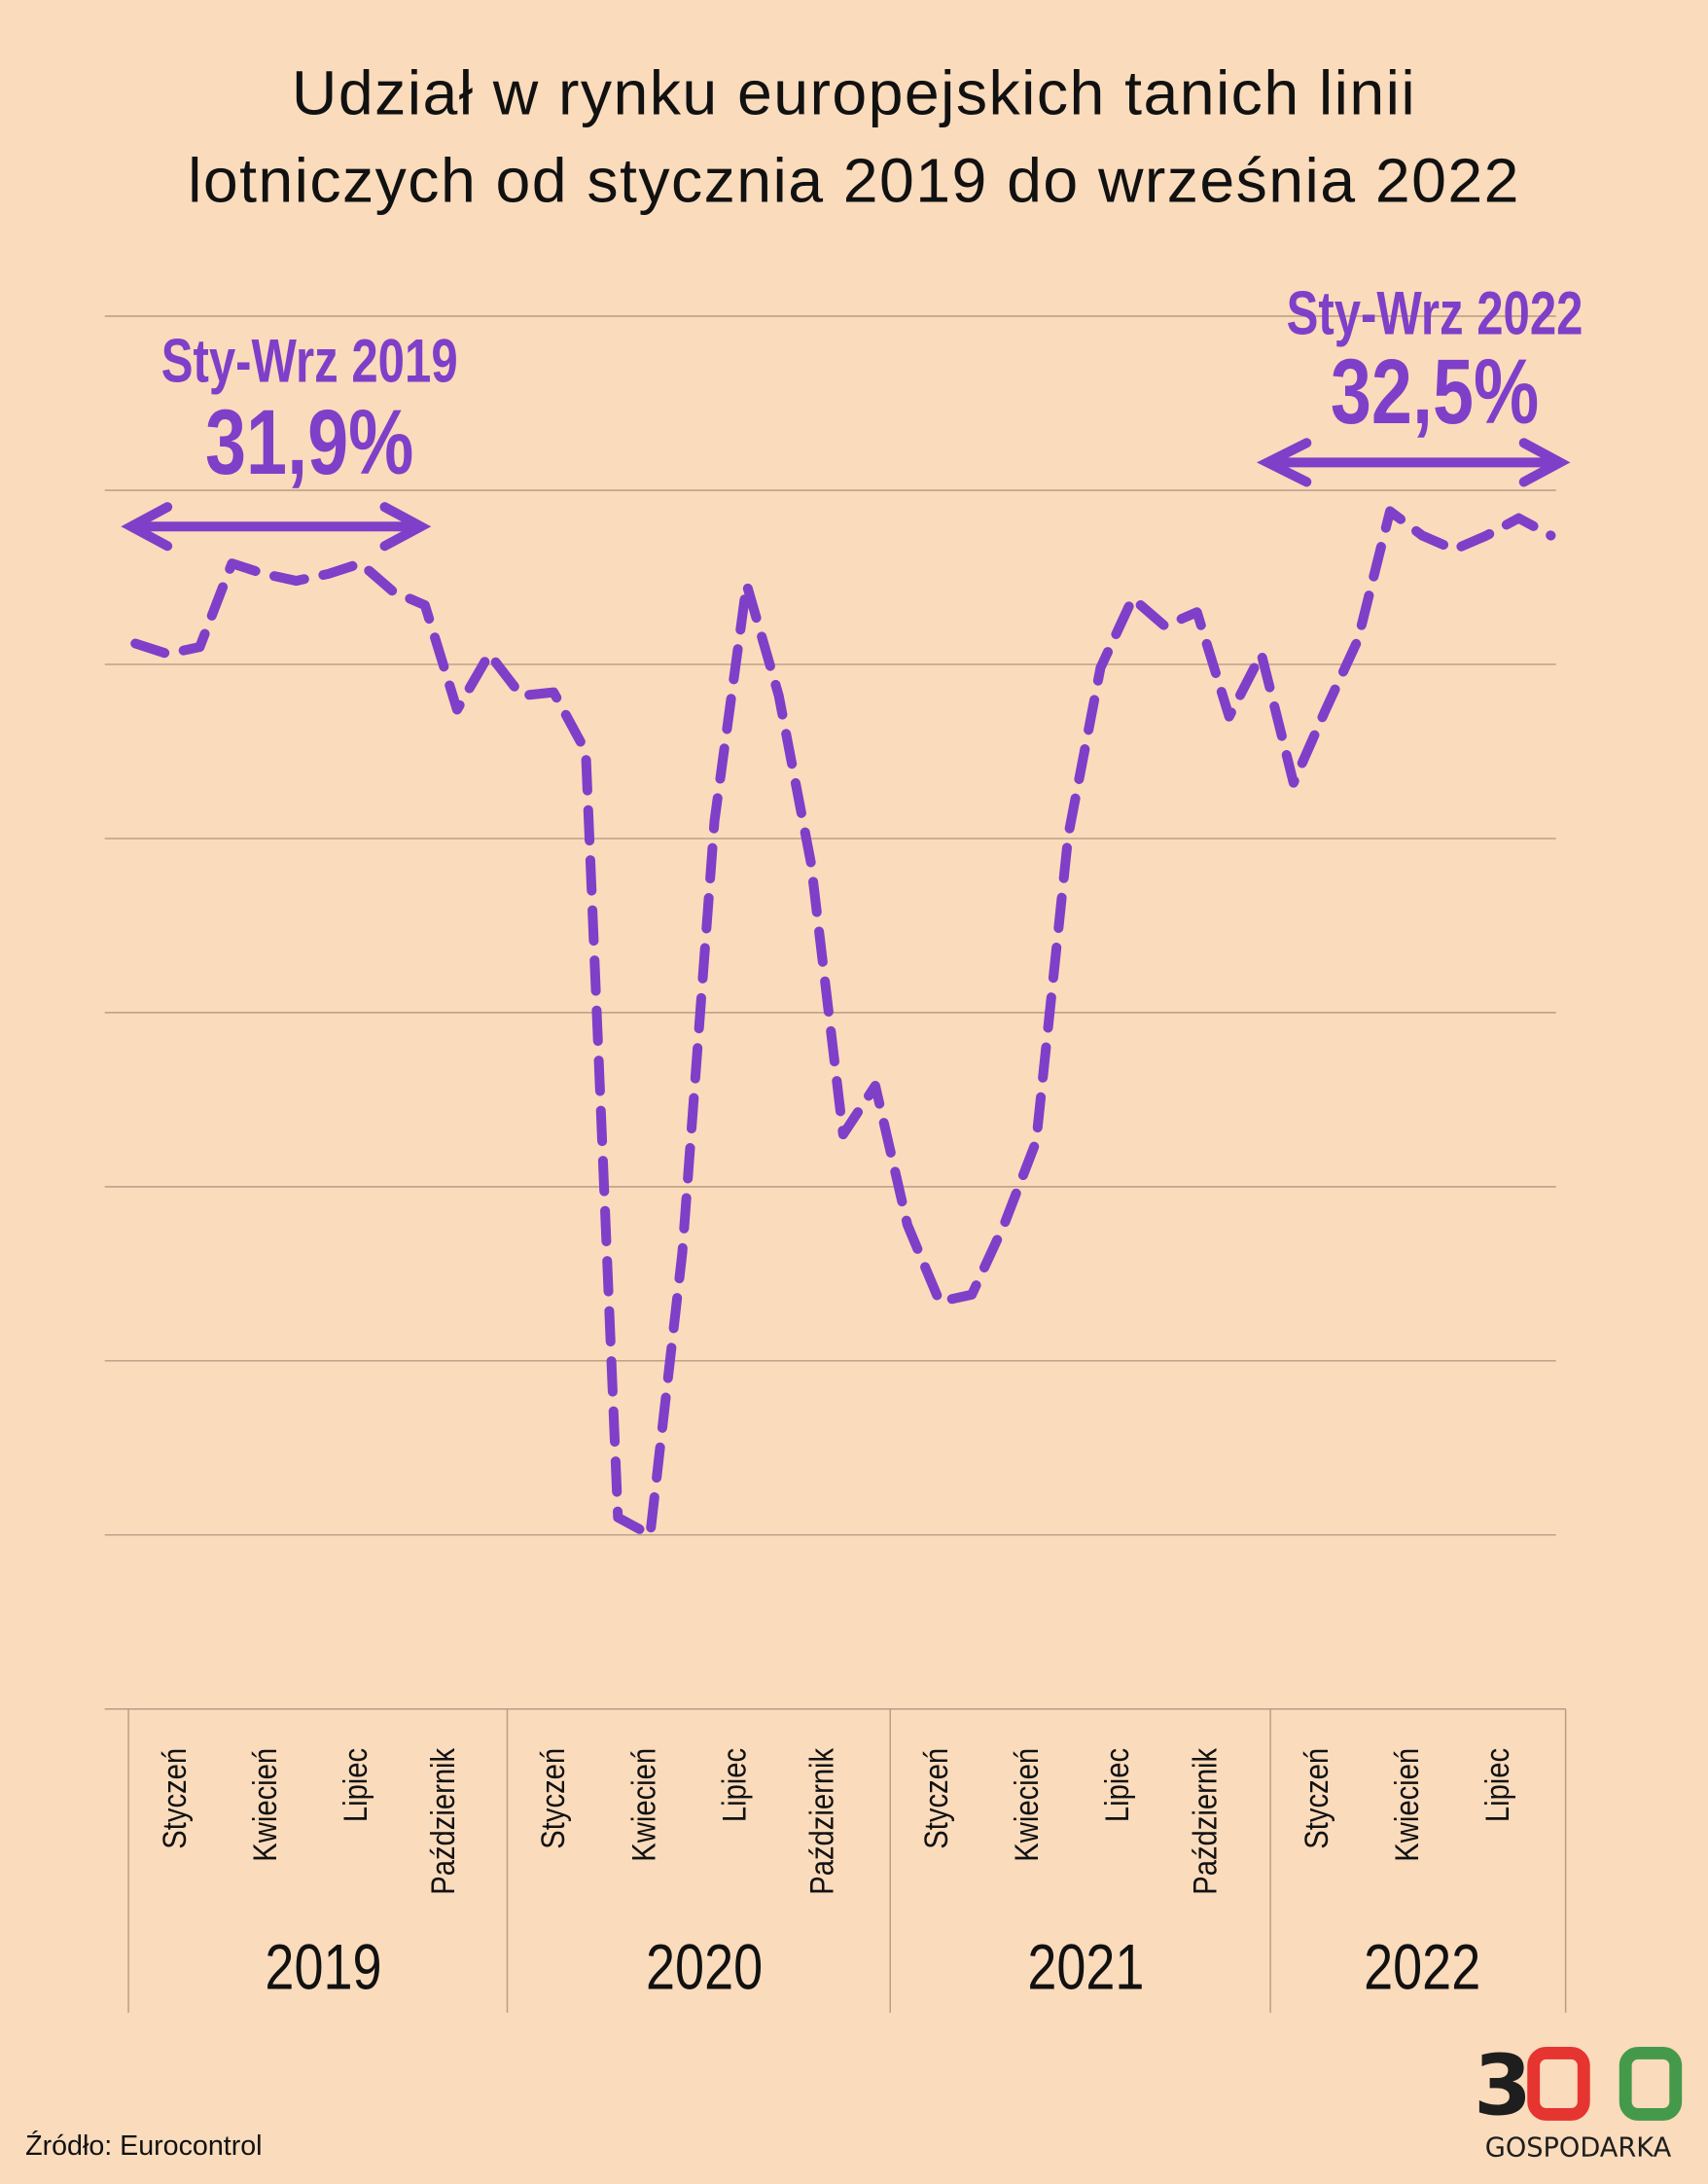  I want to click on source-note: Źródło: Eurocontrol, so click(143, 2146).